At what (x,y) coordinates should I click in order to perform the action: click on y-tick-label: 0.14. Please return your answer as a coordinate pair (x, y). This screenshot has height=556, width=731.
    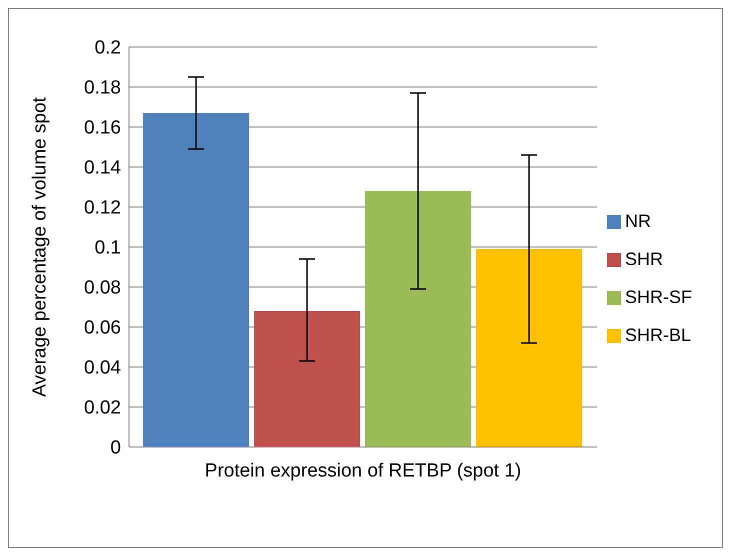
    Looking at the image, I should click on (103, 168).